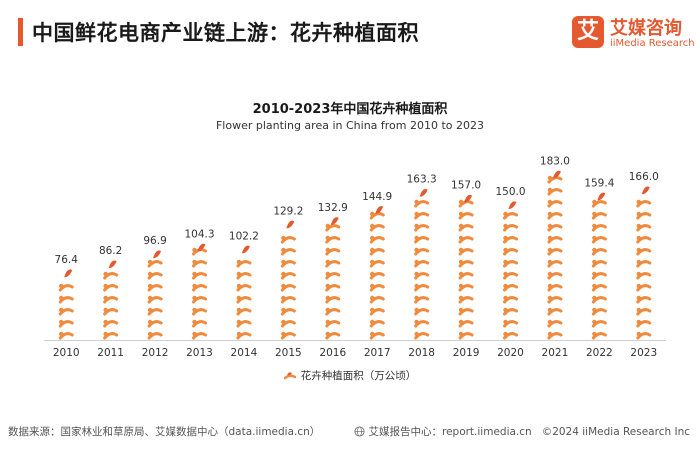  I want to click on bar-2020, so click(510, 270).